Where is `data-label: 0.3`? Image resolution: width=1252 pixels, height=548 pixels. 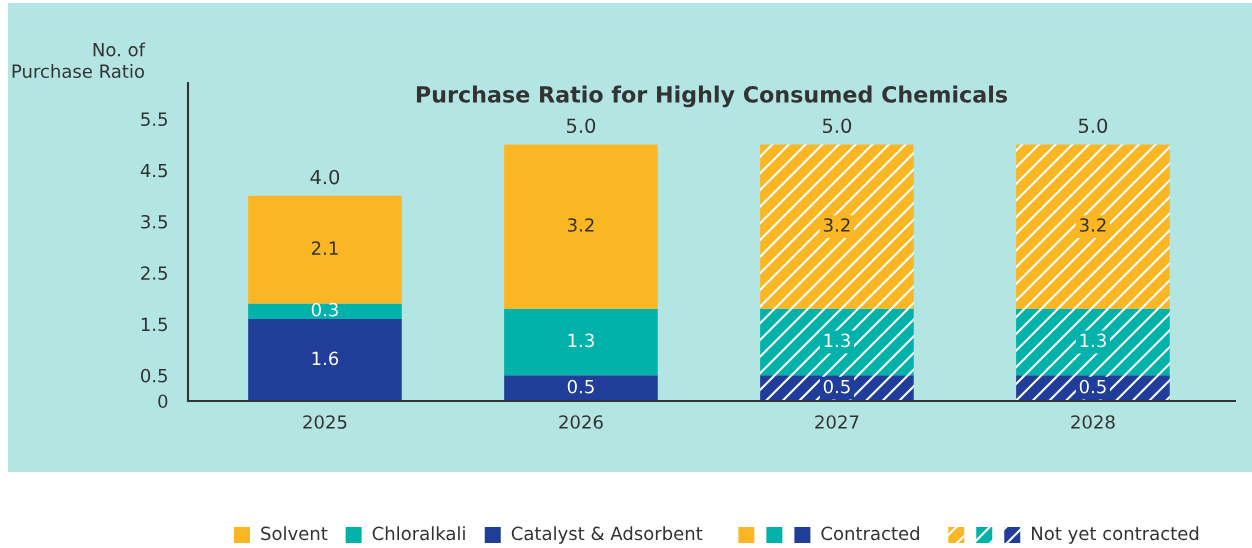 data-label: 0.3 is located at coordinates (324, 309).